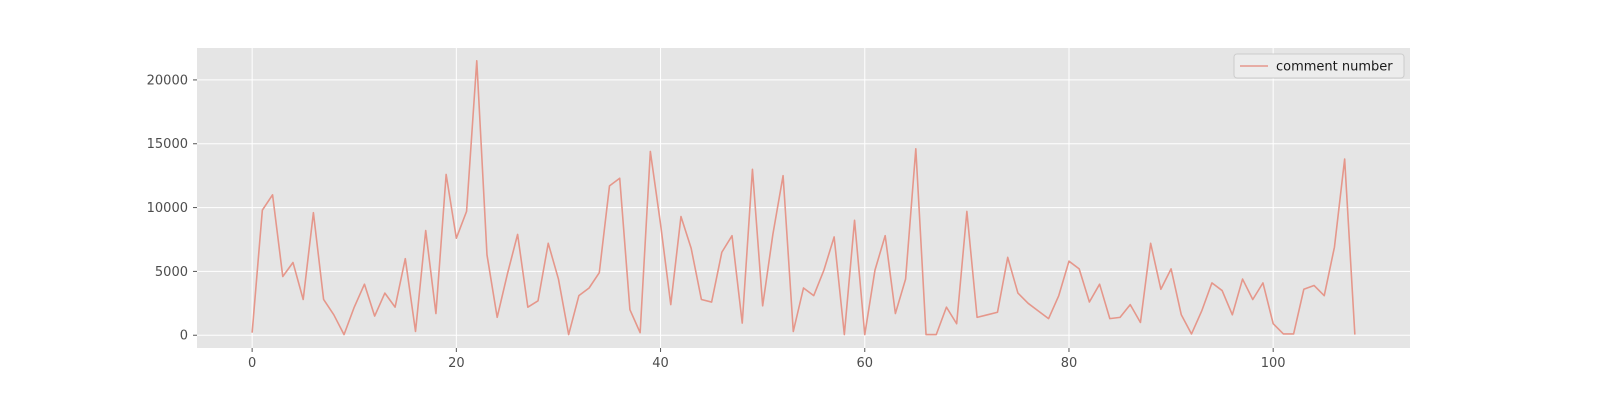 The height and width of the screenshot is (400, 1600). I want to click on x-tick-label: 40, so click(660, 363).